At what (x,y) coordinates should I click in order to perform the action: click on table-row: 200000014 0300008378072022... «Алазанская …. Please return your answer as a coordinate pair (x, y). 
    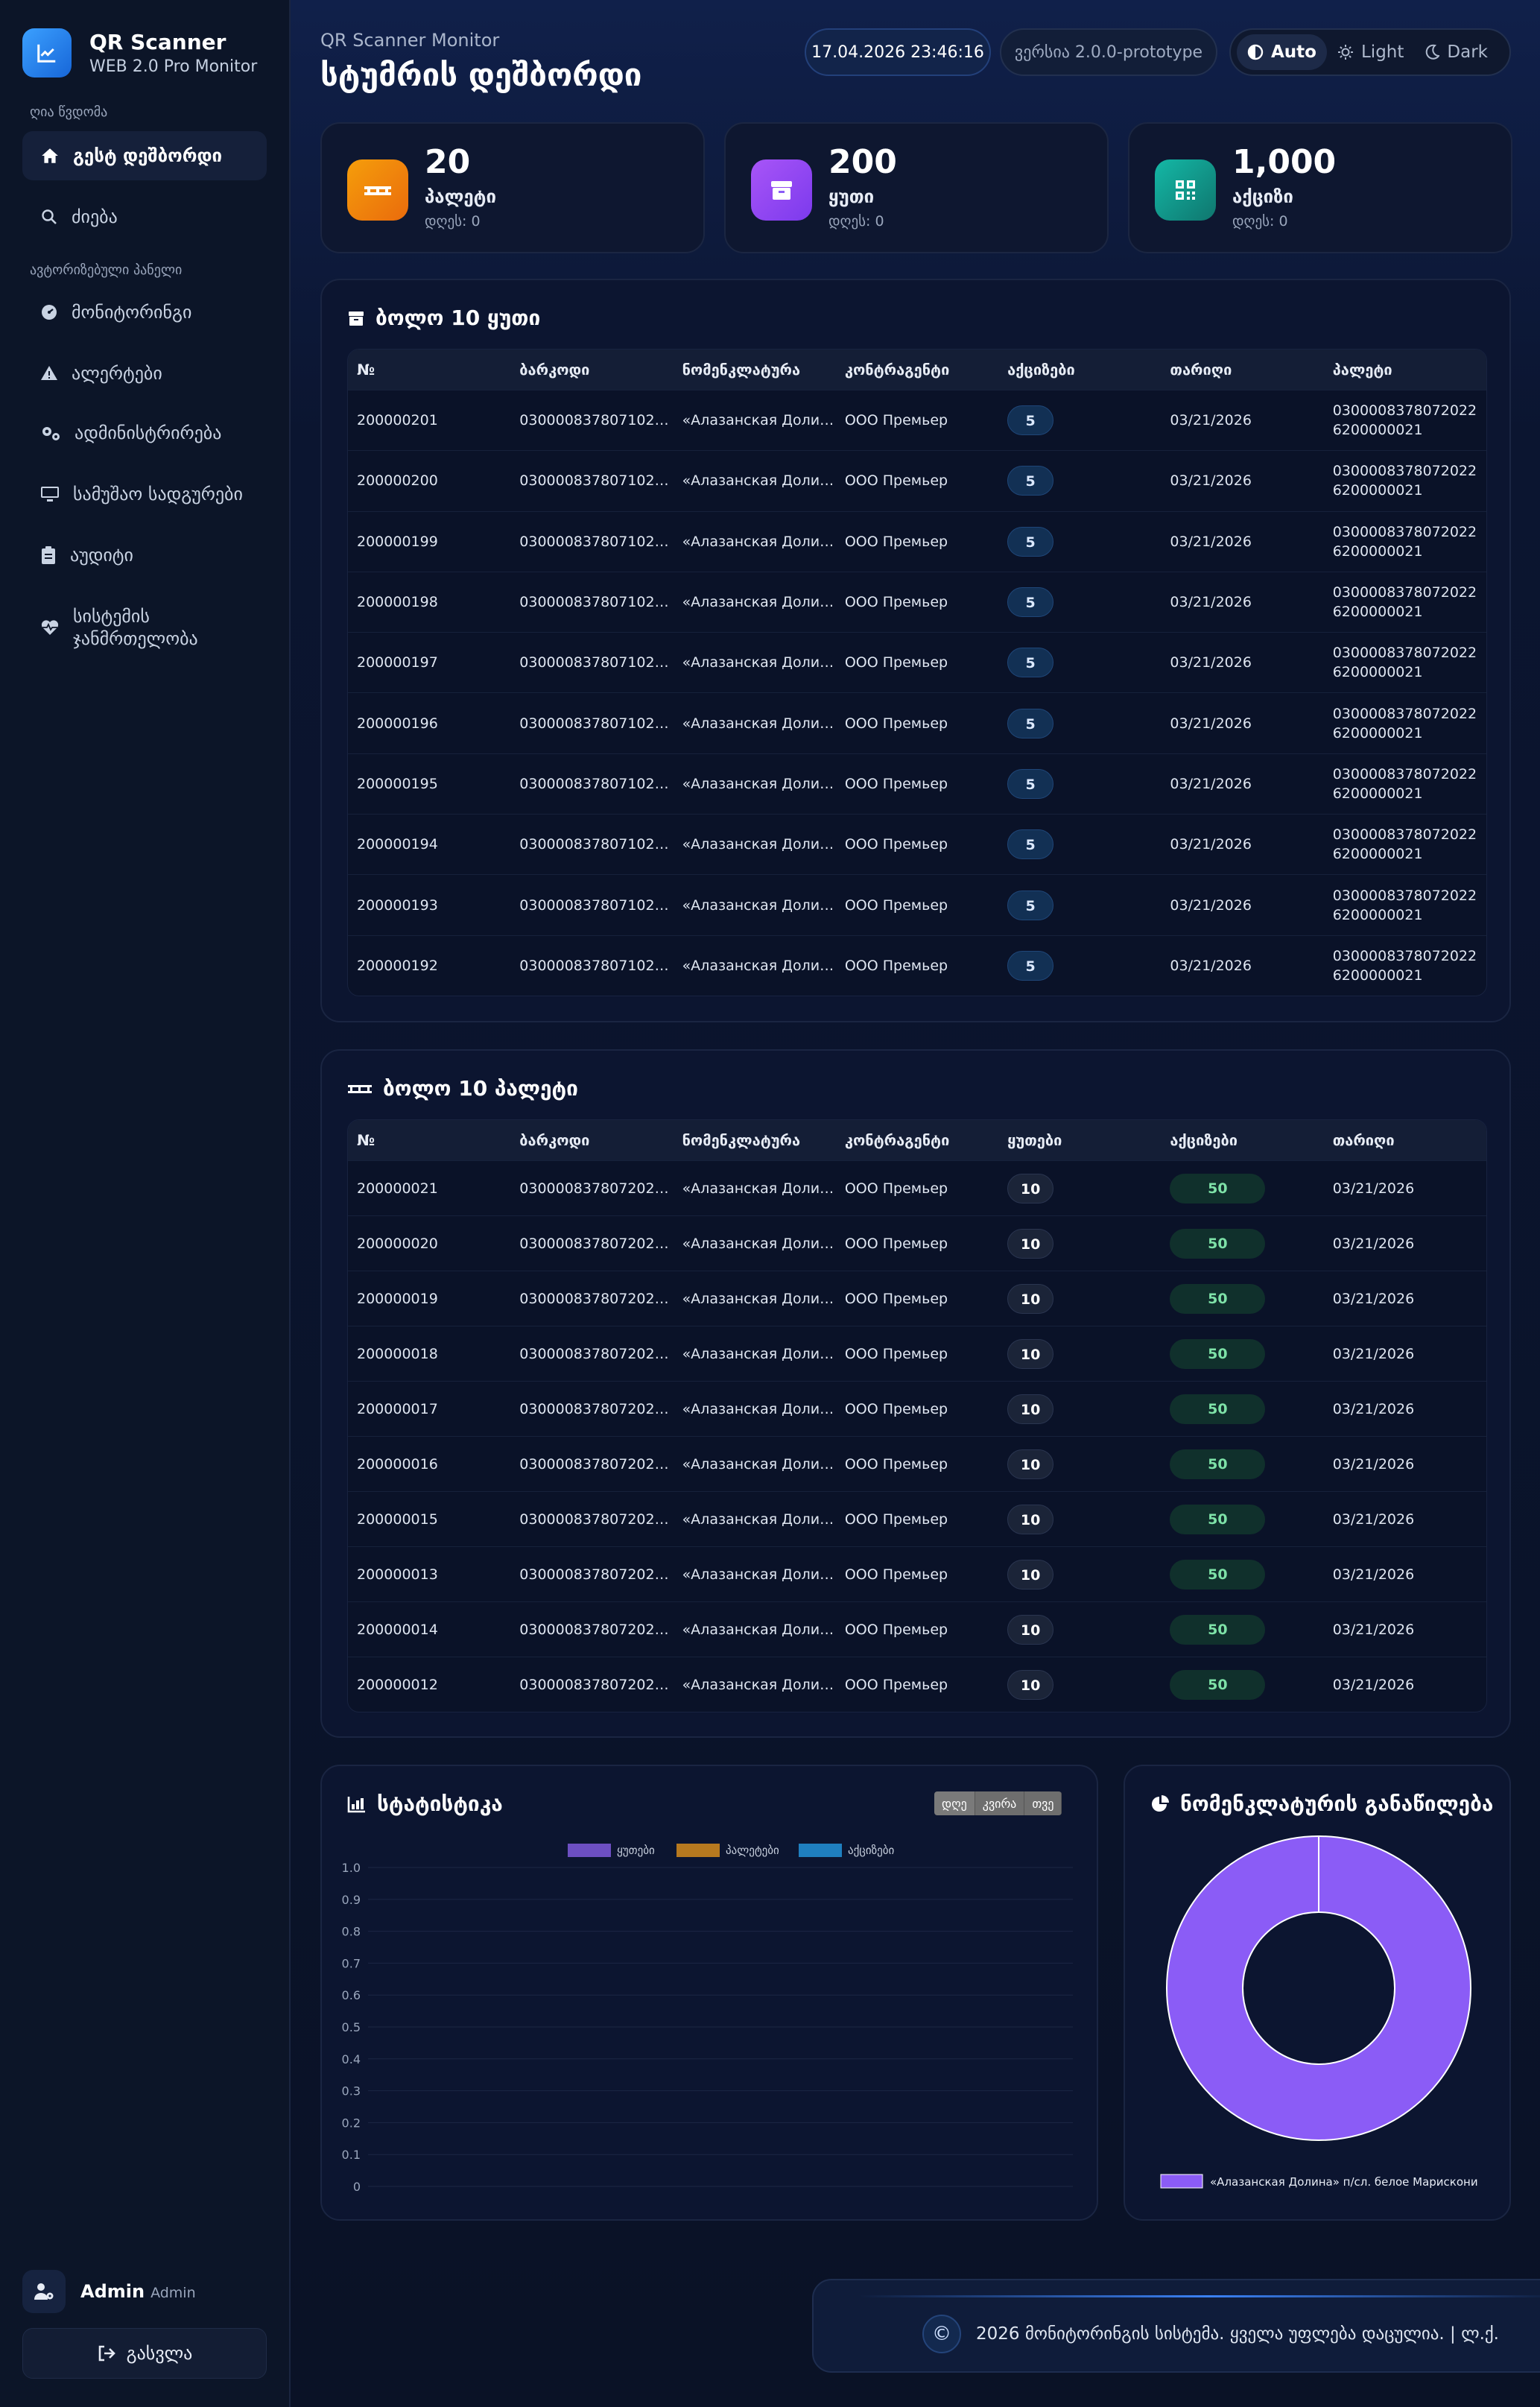
    Looking at the image, I should click on (917, 1629).